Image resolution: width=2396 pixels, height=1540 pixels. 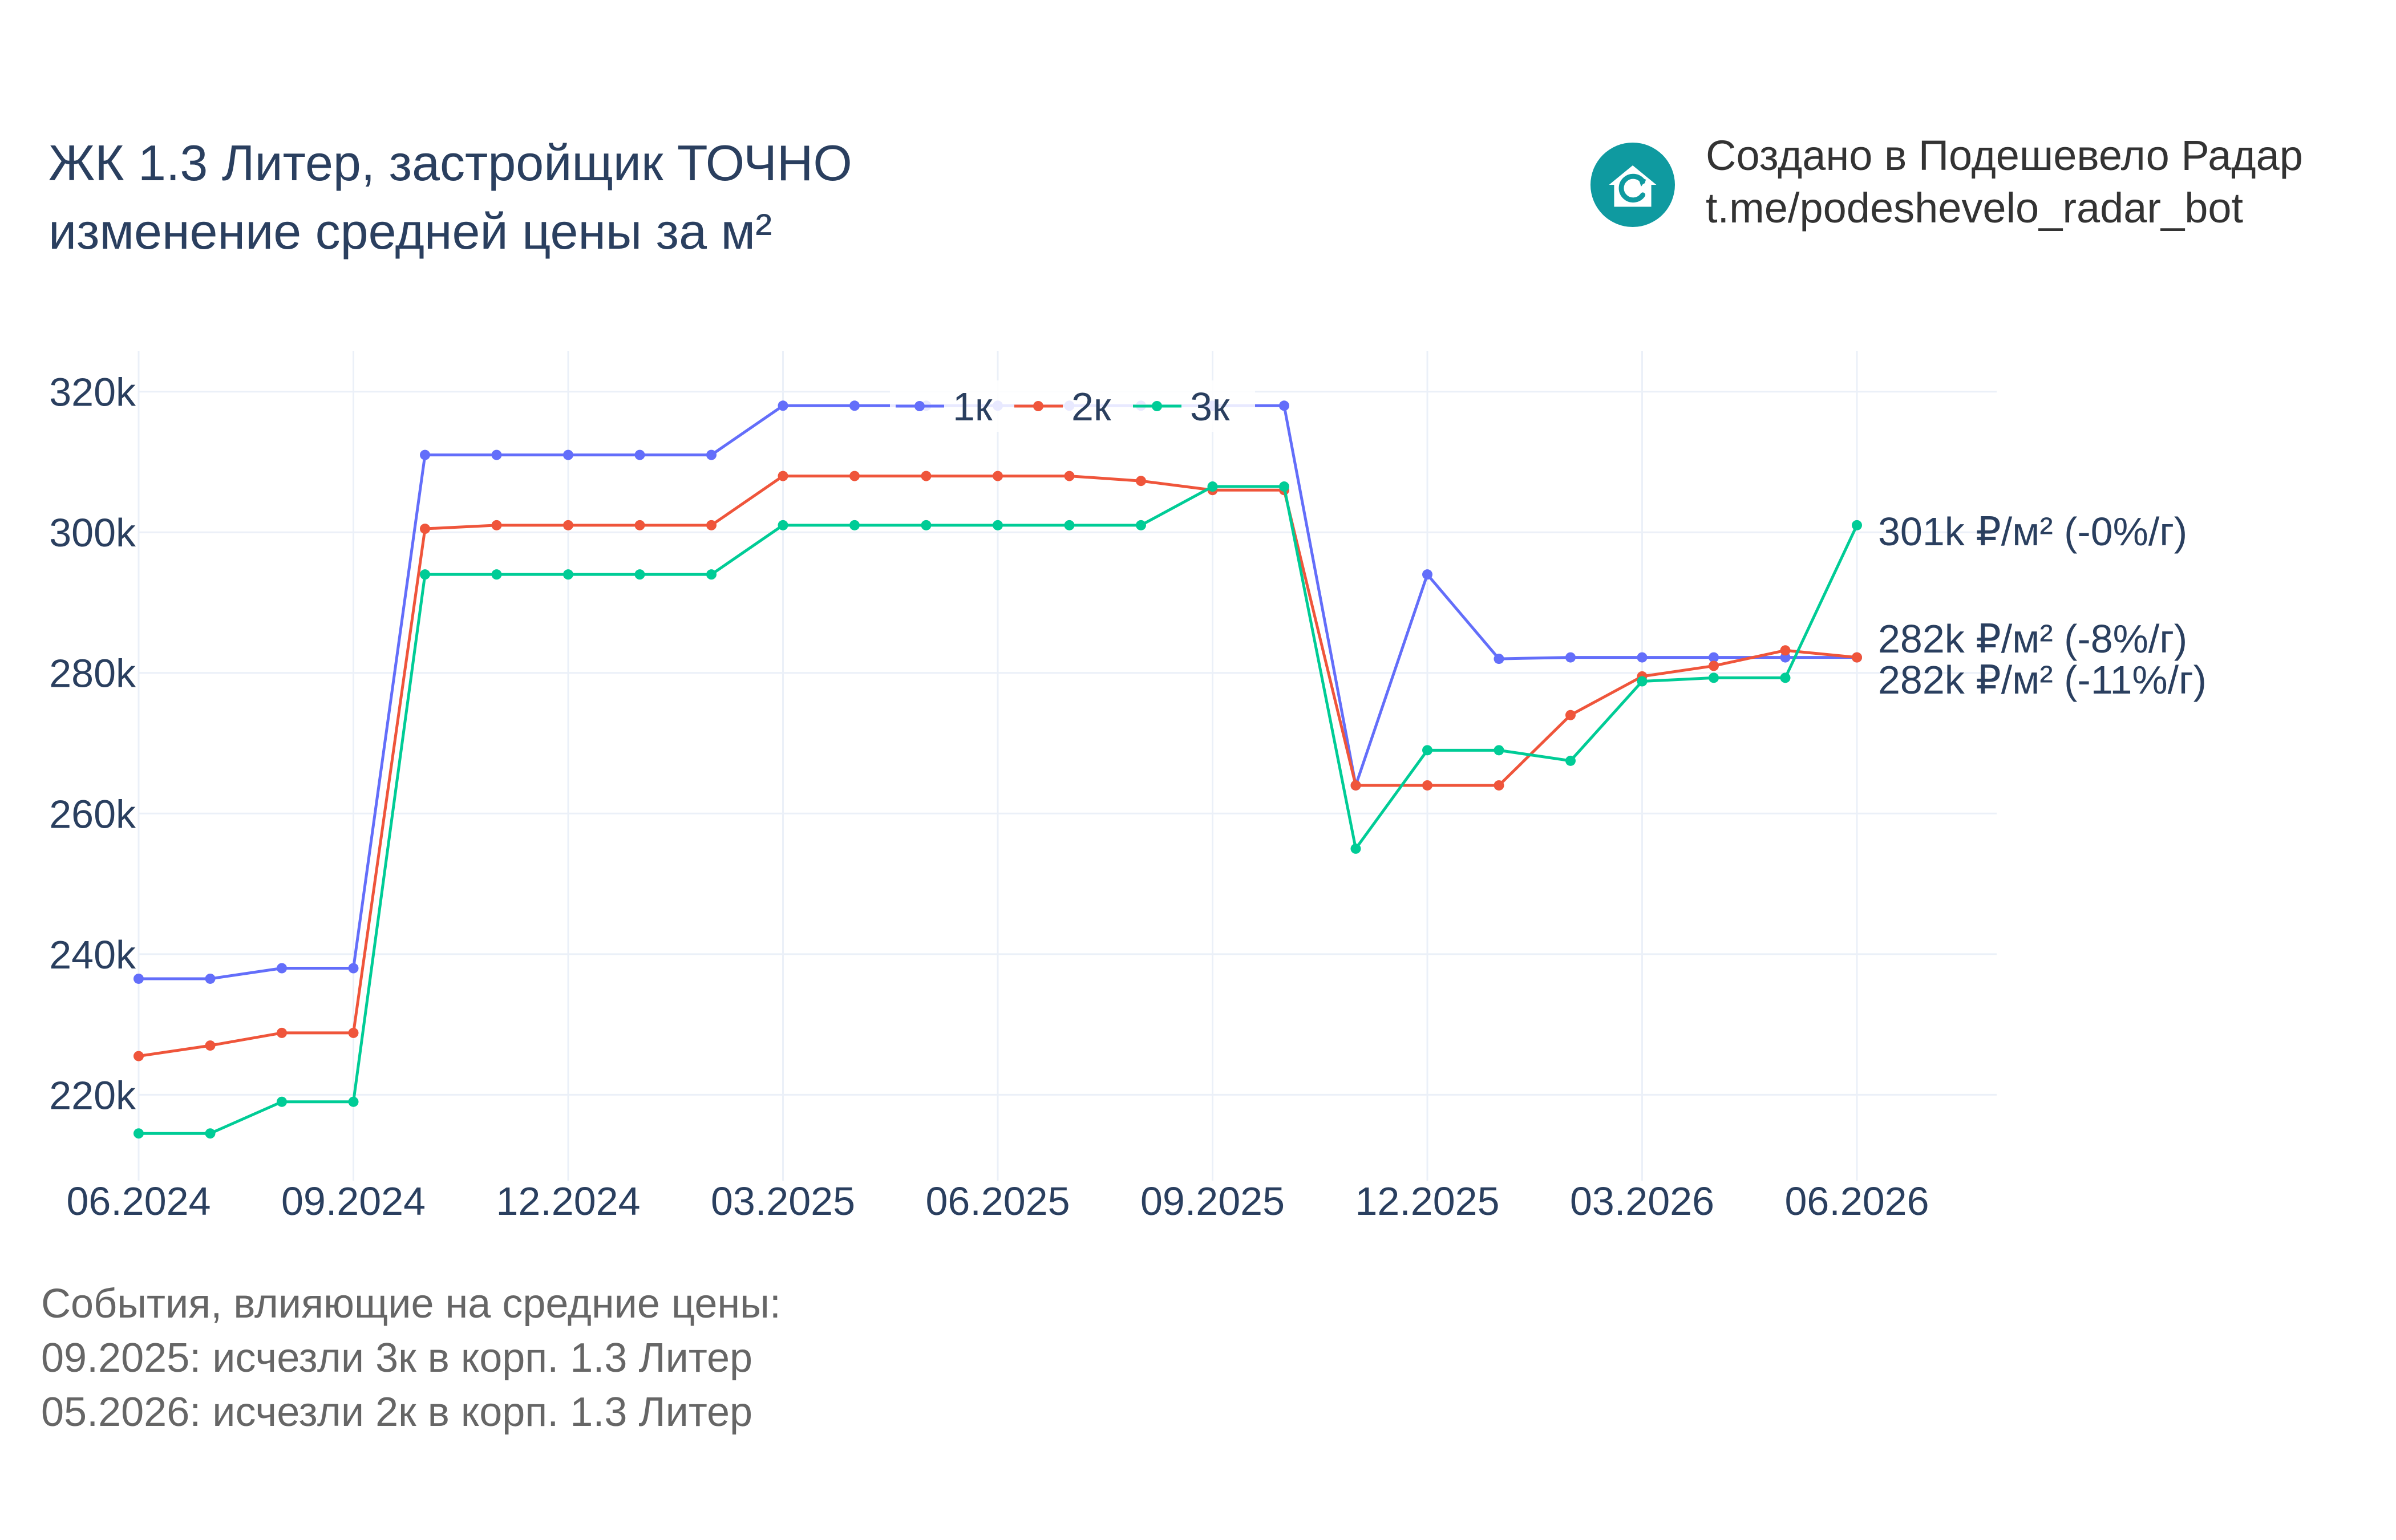 I want to click on x-tick-label: 09.2025, so click(x=1212, y=1201).